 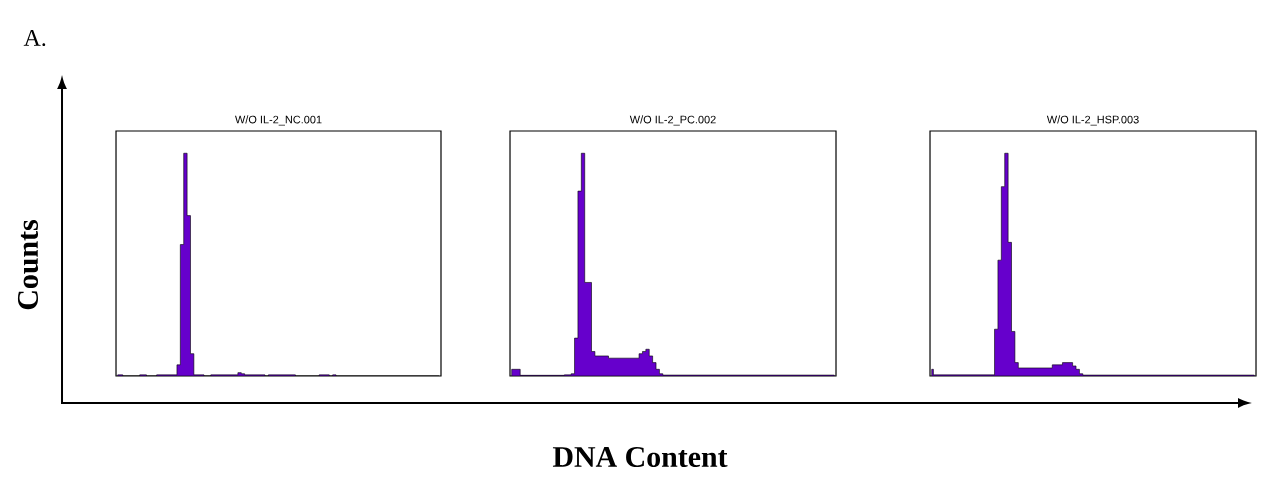 What do you see at coordinates (34, 38) in the screenshot?
I see `text: A.` at bounding box center [34, 38].